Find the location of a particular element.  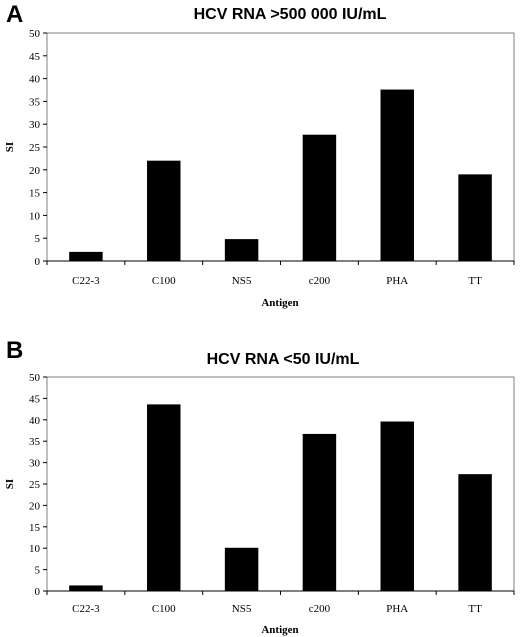

x-axis-b: C22-3 C100 NS5 c200 PHA TT is located at coordinates (280, 603).